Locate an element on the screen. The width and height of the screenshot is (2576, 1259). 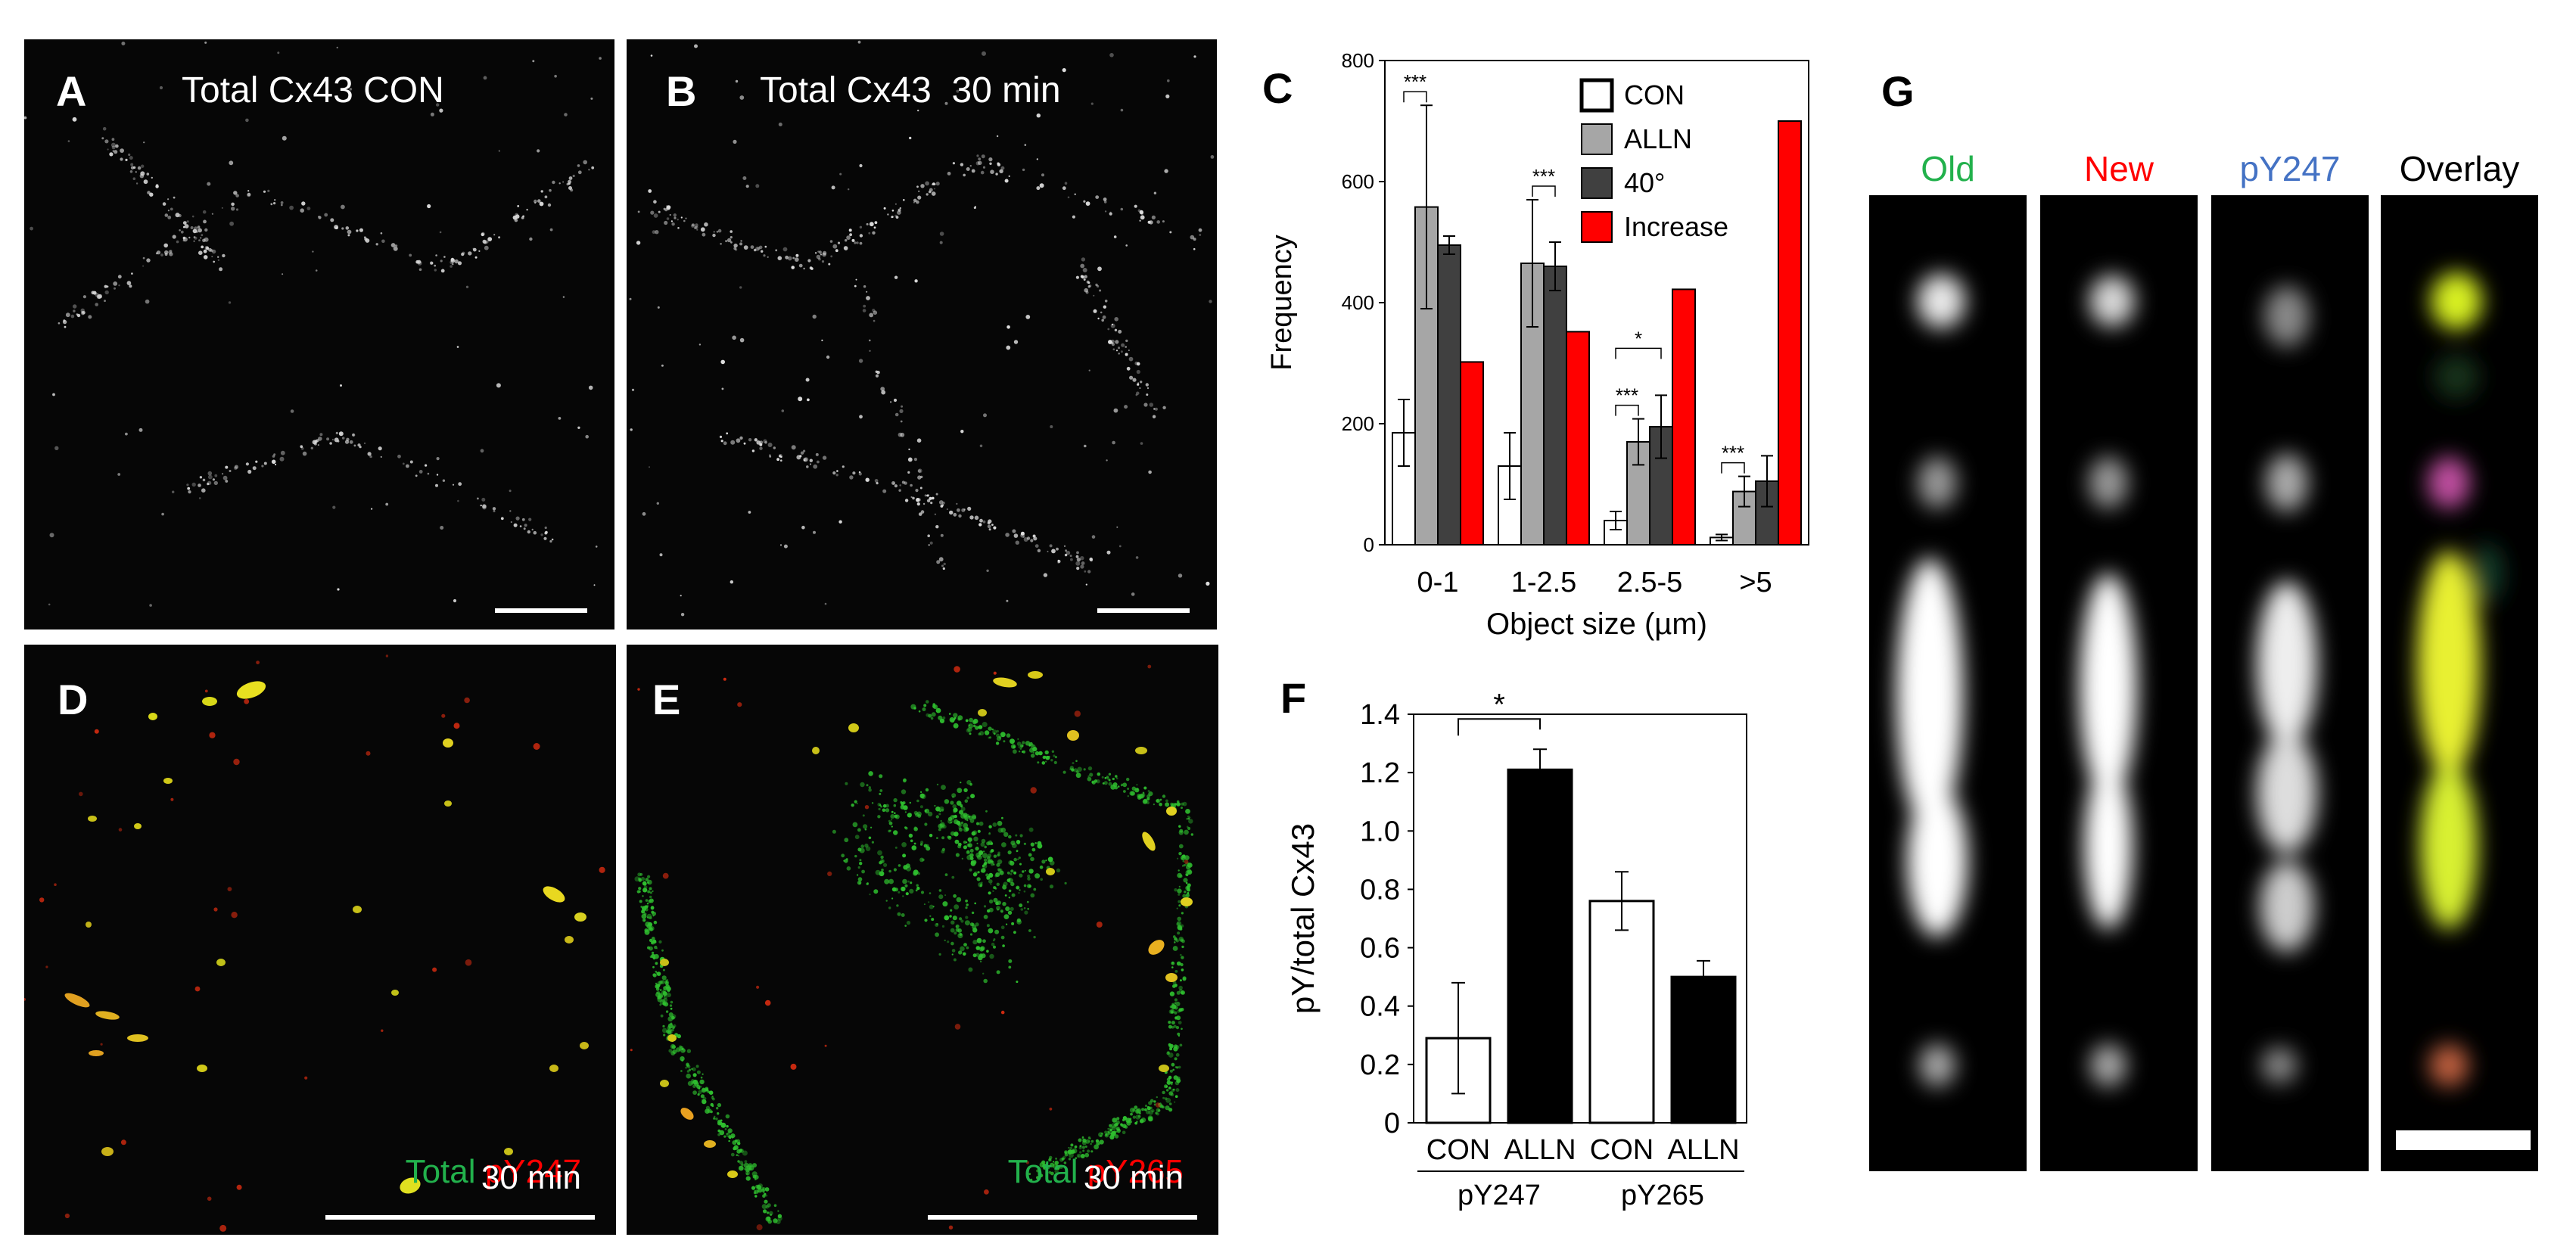
legend-swatch is located at coordinates (1596, 95).